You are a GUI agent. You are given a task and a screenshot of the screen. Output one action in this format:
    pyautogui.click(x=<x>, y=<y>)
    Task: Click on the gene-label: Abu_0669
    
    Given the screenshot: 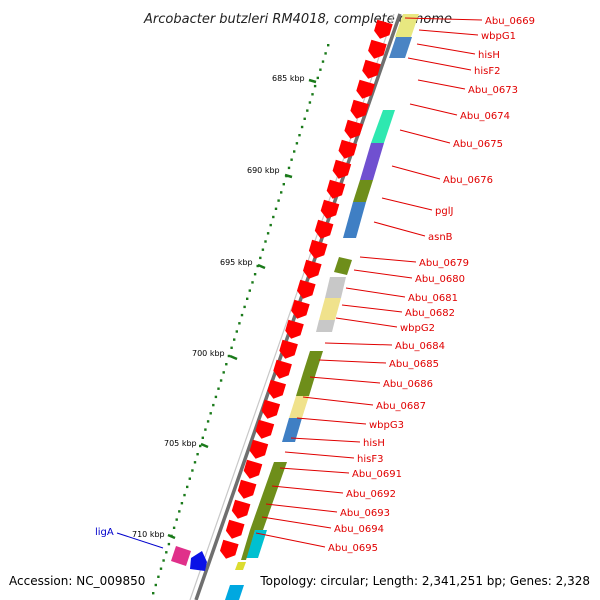 What is the action you would take?
    pyautogui.click(x=510, y=21)
    